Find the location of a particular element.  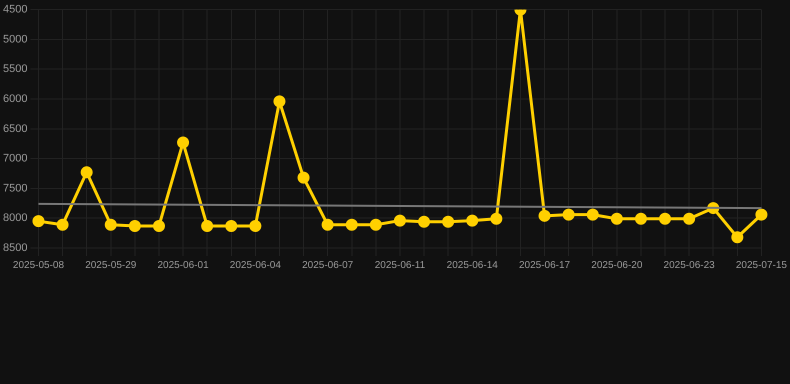

x-tick-label: 2025-07-15 is located at coordinates (762, 265).